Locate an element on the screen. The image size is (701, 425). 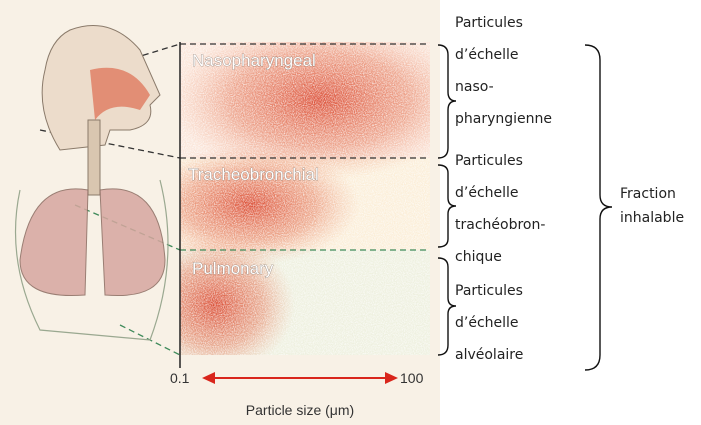
label-line: pharyngienne is located at coordinates (503, 119).